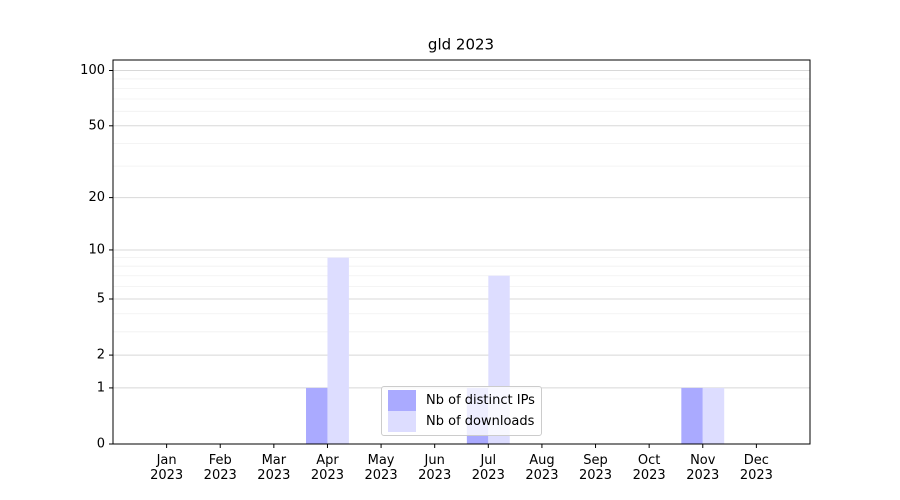 The width and height of the screenshot is (900, 500). I want to click on legend-label: Nb of downloads, so click(480, 421).